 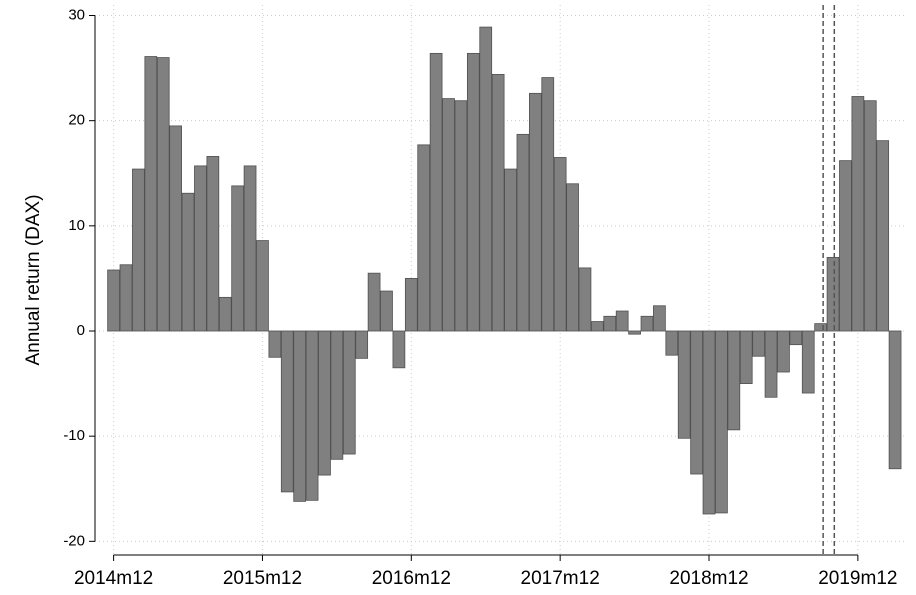 What do you see at coordinates (81, 330) in the screenshot?
I see `y-tick-label: 0` at bounding box center [81, 330].